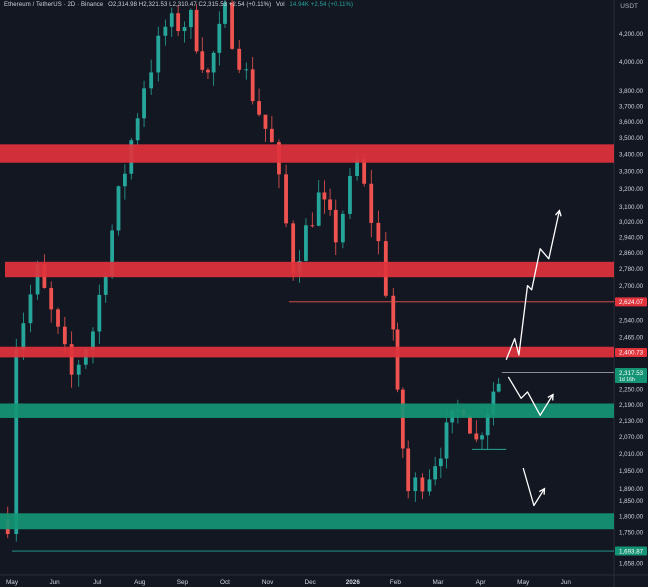 Image resolution: width=648 pixels, height=587 pixels. I want to click on y-tick-label: 1,750.00, so click(631, 533).